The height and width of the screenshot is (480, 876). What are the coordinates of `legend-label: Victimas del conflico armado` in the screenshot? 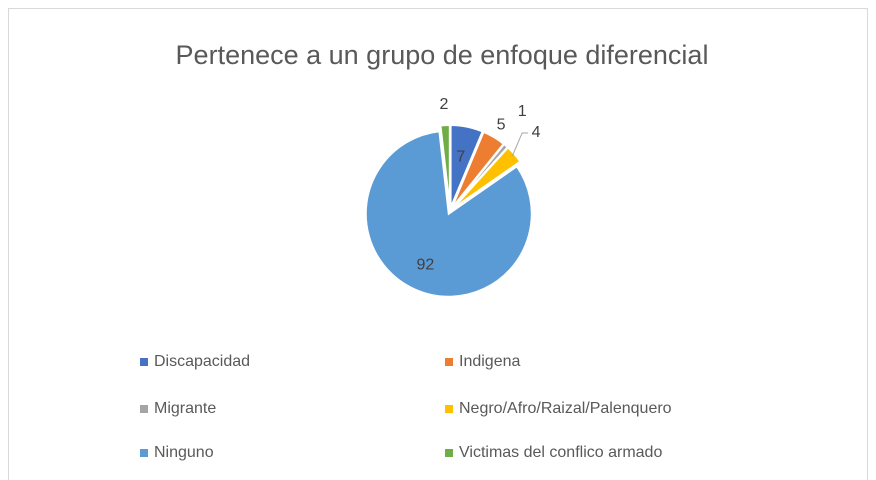 It's located at (560, 452).